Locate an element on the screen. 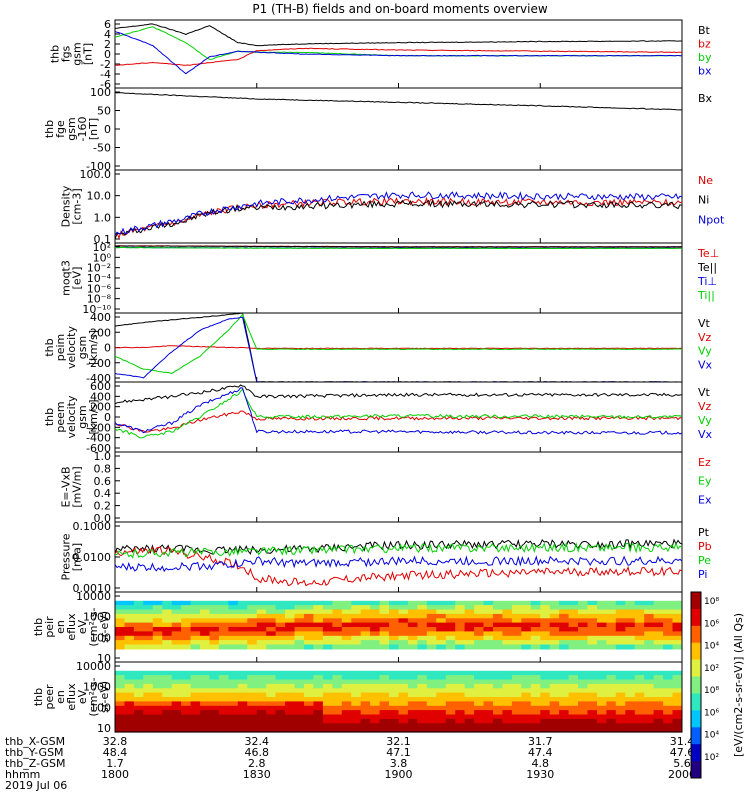 This screenshot has width=750, height=800. x-row-label-0: thb_X-GSM is located at coordinates (35, 741).